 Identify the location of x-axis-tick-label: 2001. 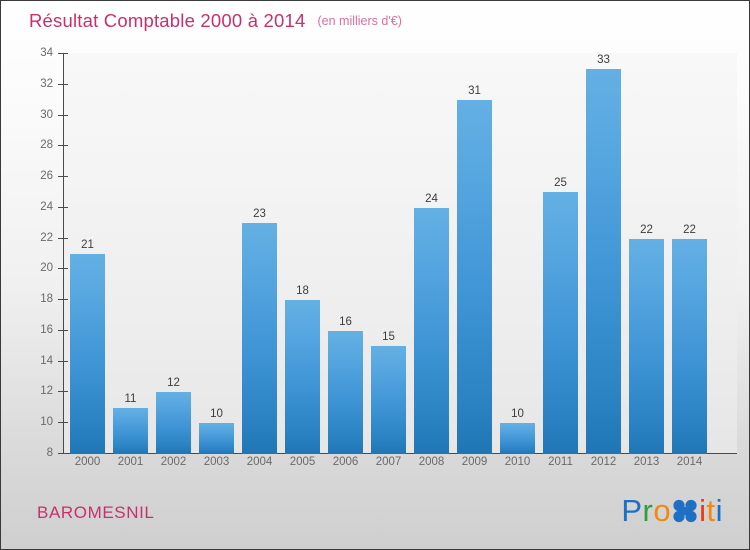
(130, 462).